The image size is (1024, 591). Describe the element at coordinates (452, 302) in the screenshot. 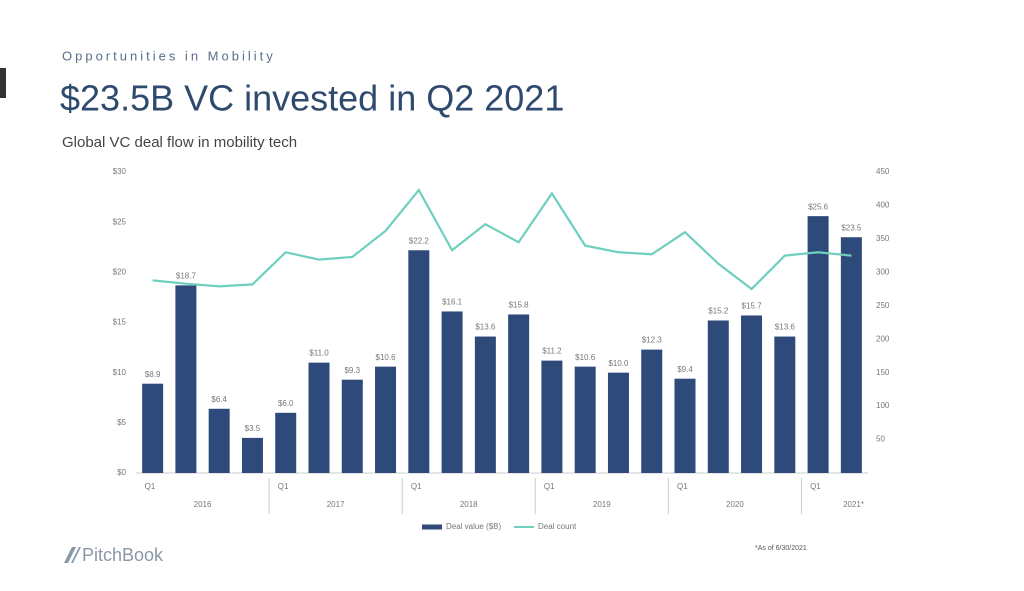

I see `bar-value-label: $16.1` at that location.